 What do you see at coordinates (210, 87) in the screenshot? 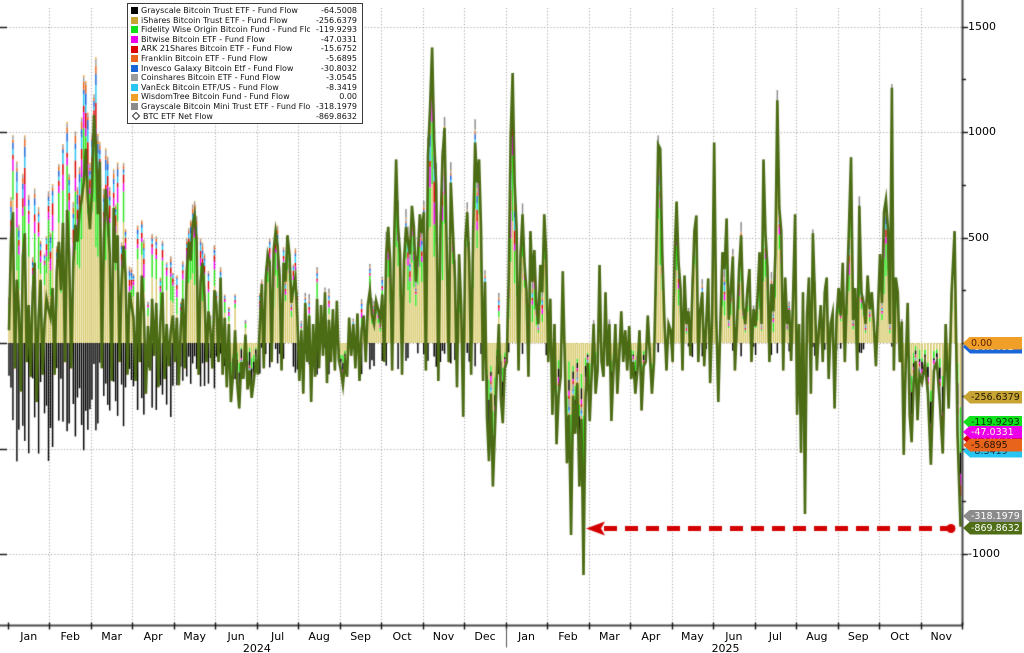
I see `legend-series-label: VanEck Bitcoin ETF/US - Fund Flow` at bounding box center [210, 87].